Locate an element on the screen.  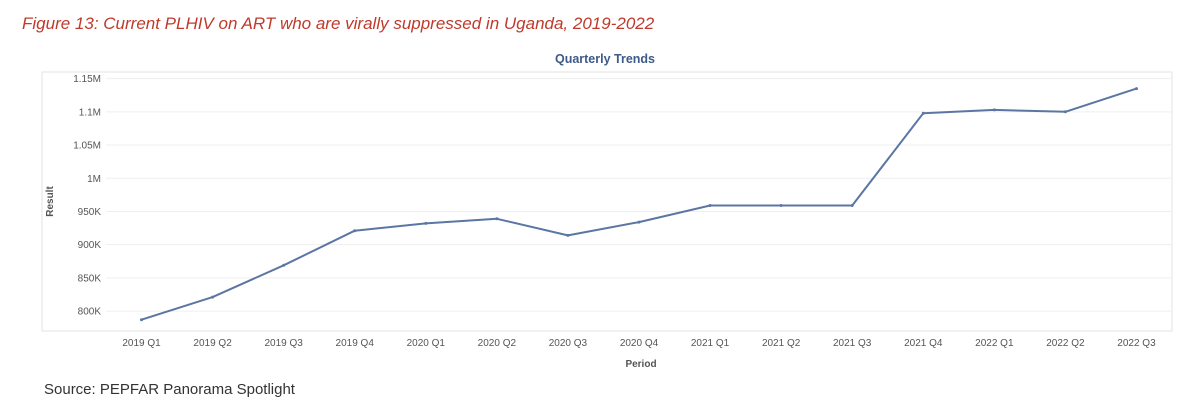
y-tick-label: 900K is located at coordinates (90, 245).